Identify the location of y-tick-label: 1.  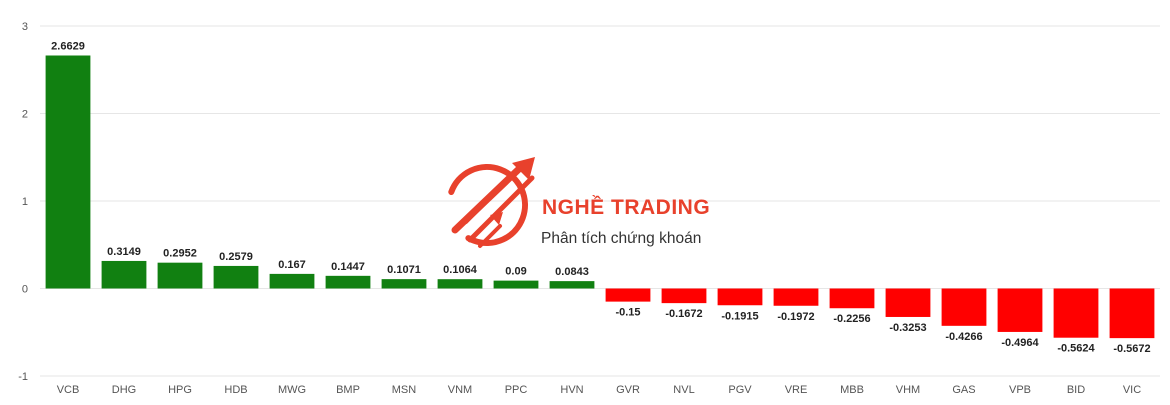
(25, 202).